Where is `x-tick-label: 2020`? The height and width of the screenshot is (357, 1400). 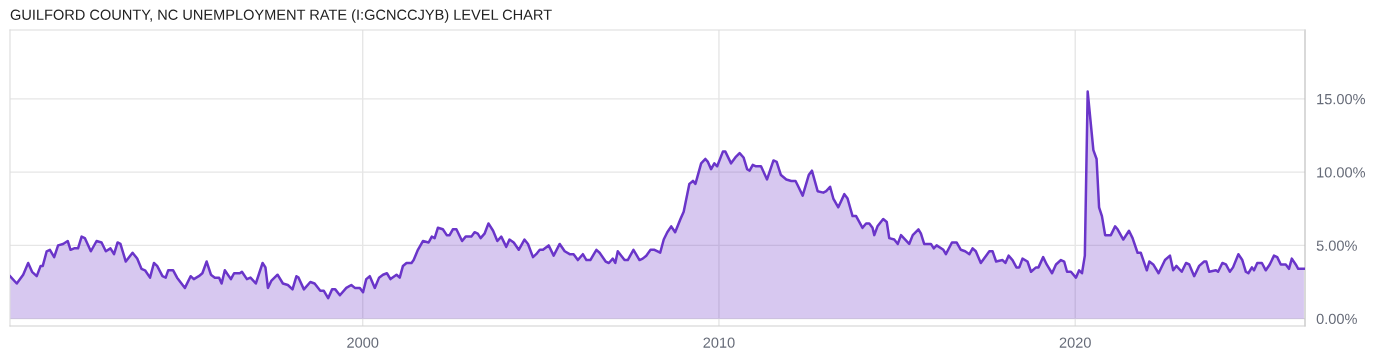
x-tick-label: 2020 is located at coordinates (1075, 342).